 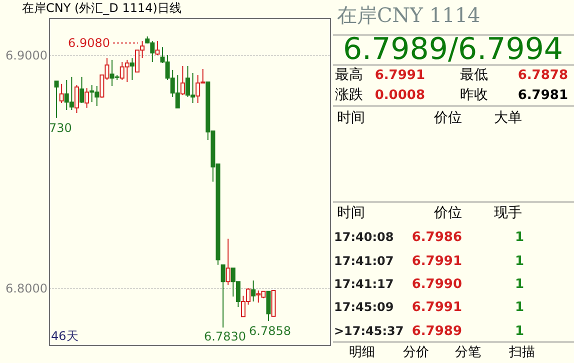 What do you see at coordinates (508, 118) in the screenshot?
I see `text: 大单` at bounding box center [508, 118].